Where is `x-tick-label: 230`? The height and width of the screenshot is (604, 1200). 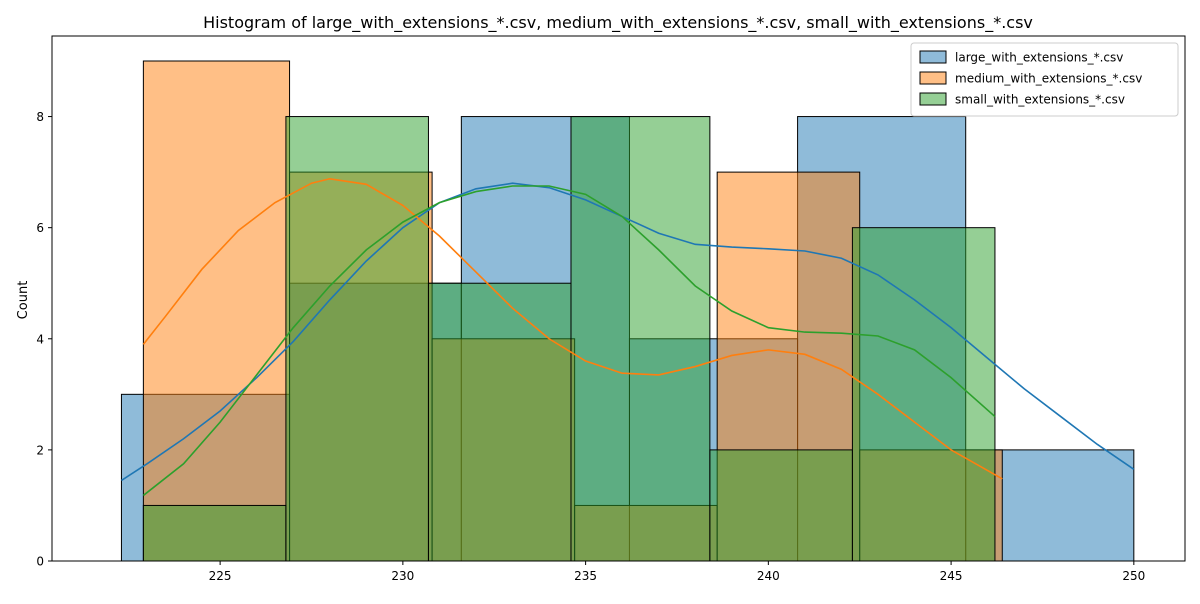
x-tick-label: 230 is located at coordinates (402, 576).